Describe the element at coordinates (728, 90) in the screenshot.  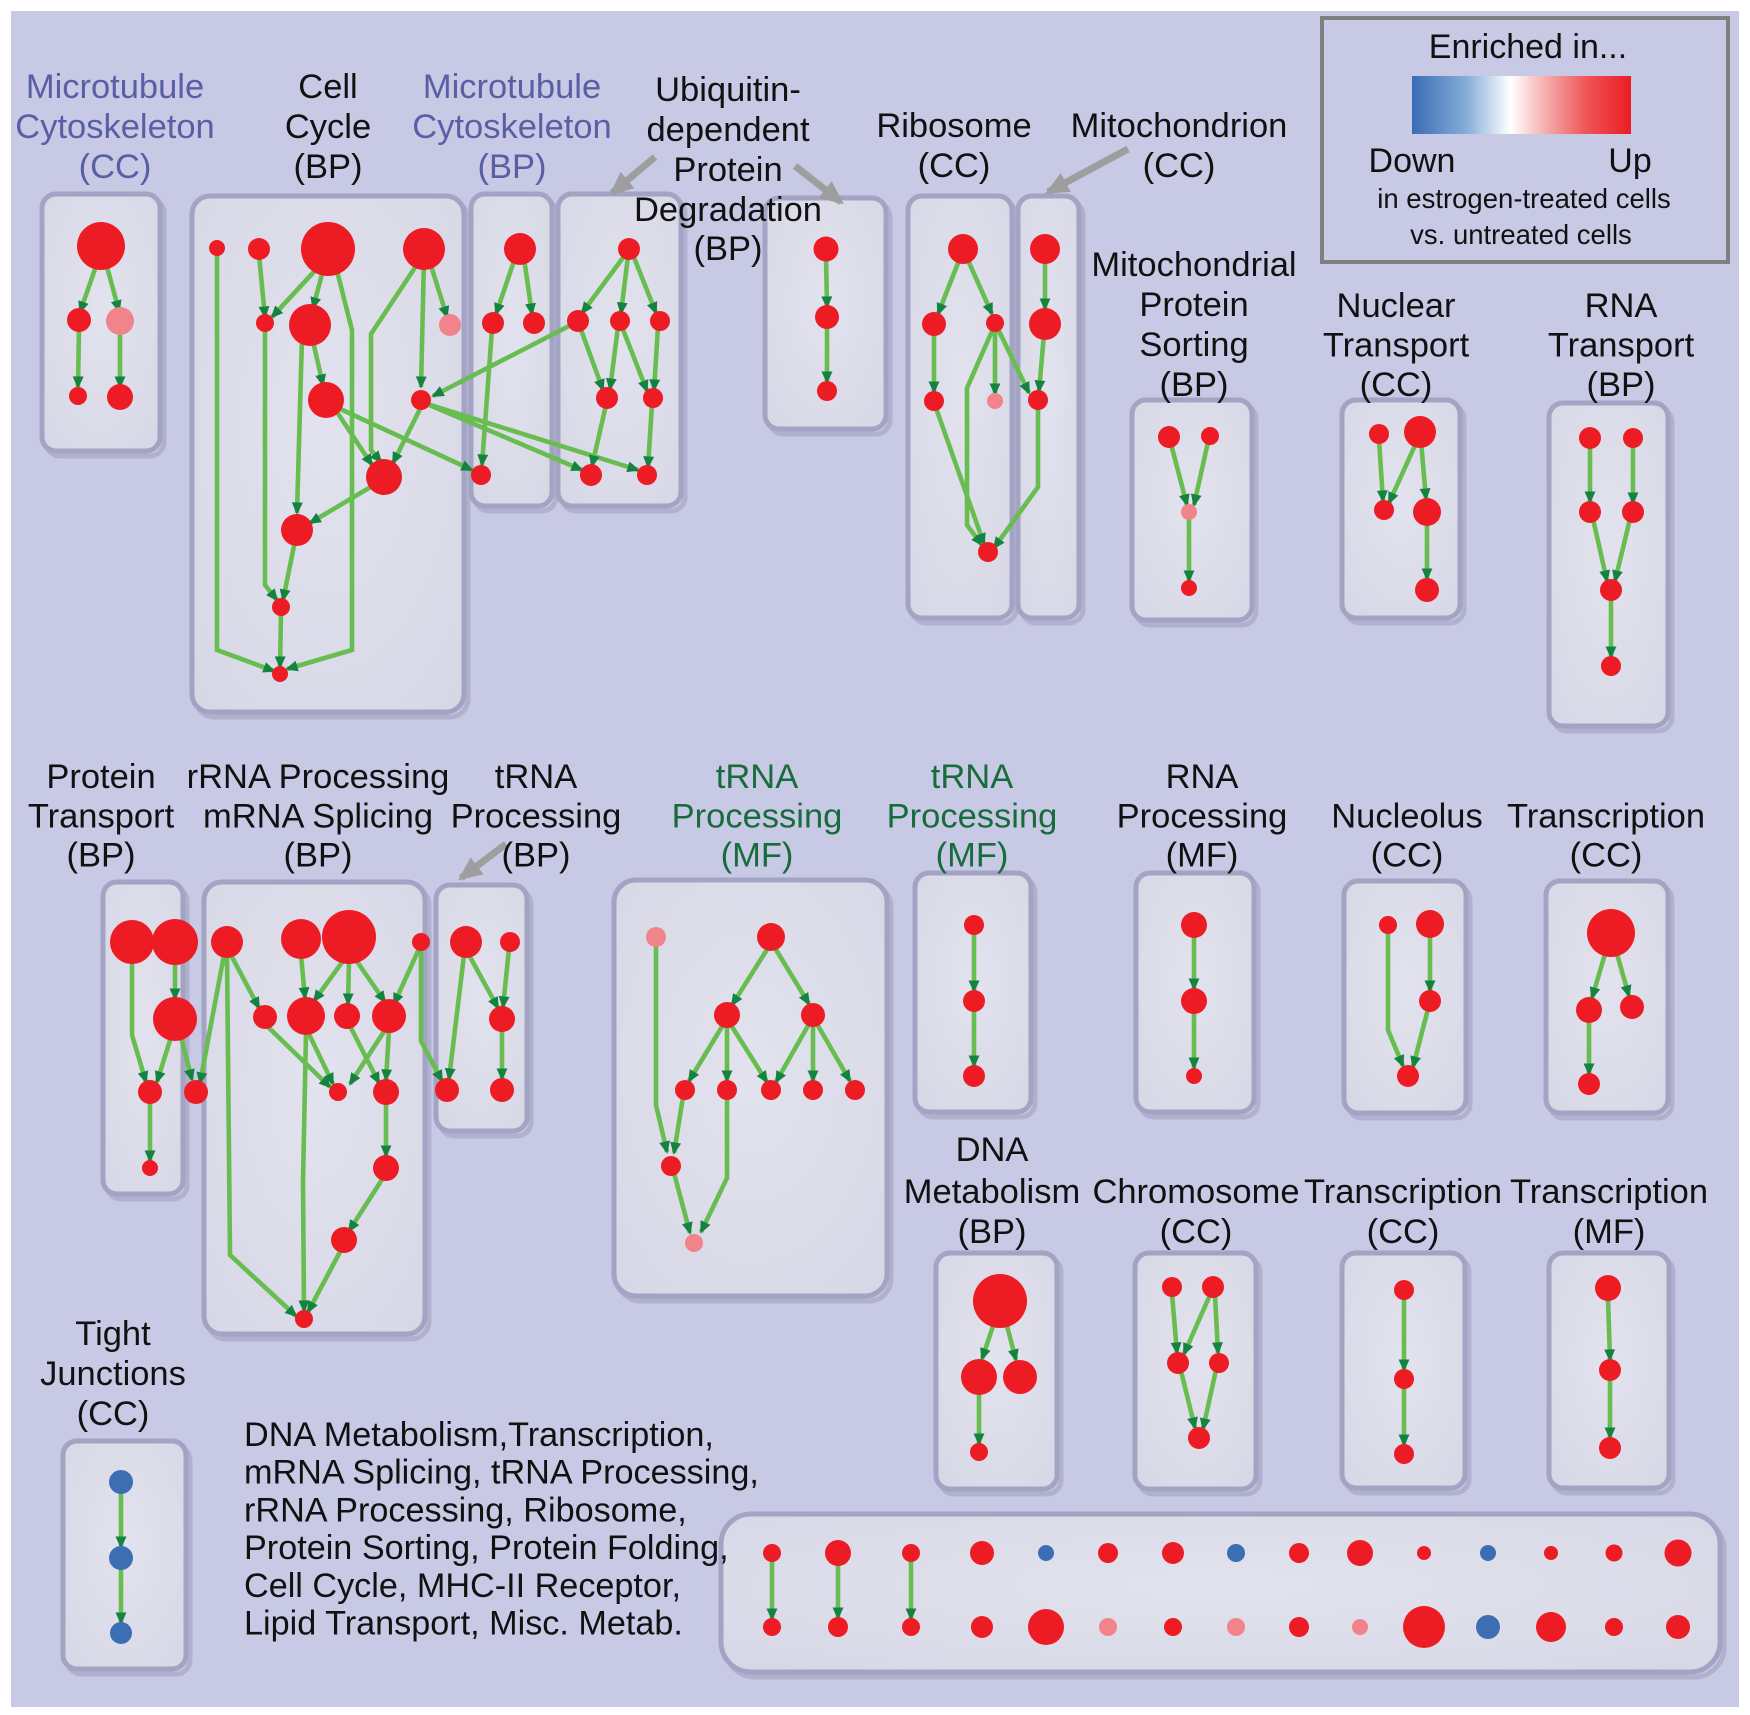
I see `svg-text: Ubiquitin-` at that location.